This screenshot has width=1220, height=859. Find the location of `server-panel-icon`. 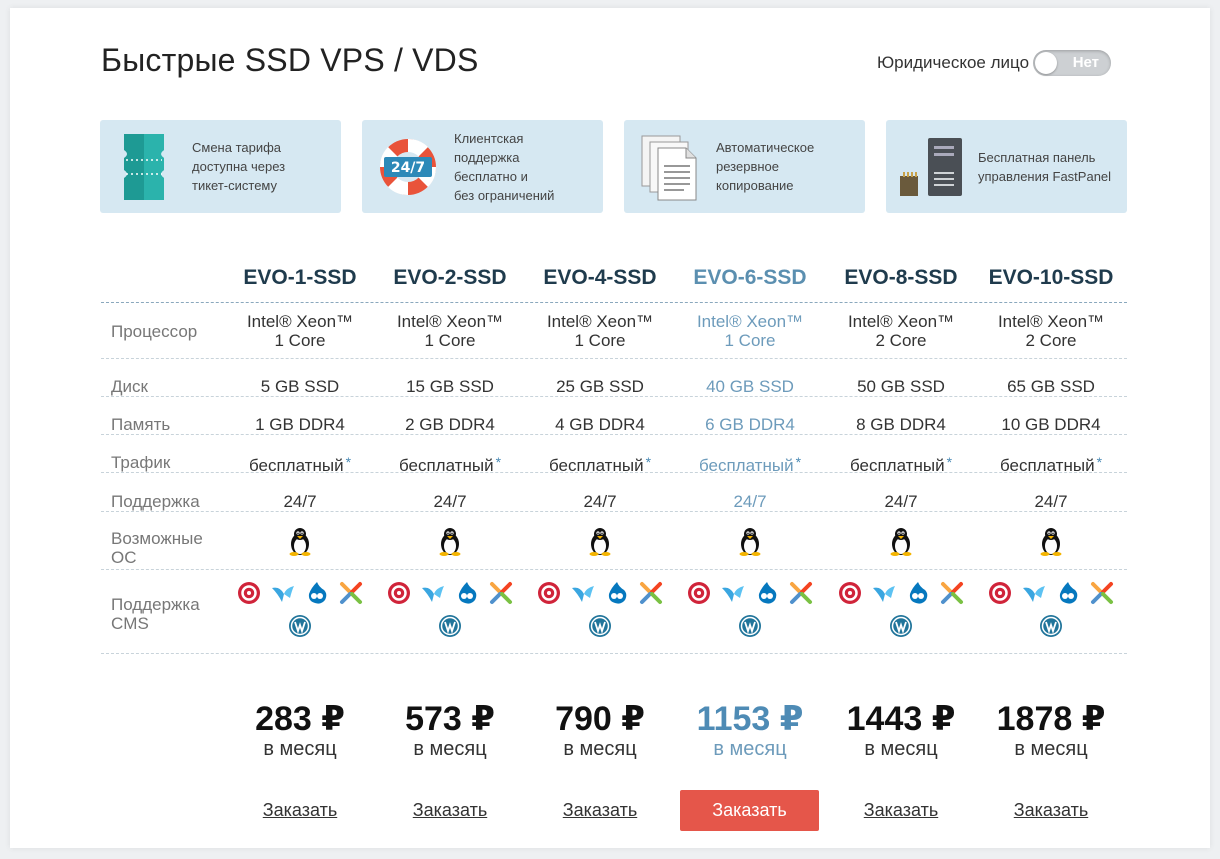

server-panel-icon is located at coordinates (932, 166).